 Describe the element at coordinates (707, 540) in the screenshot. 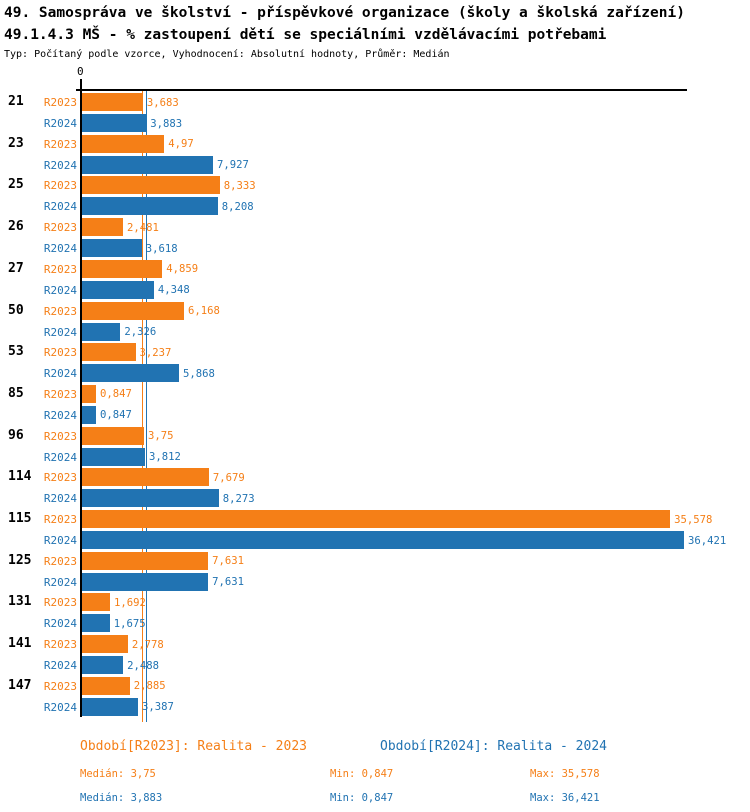

I see `value-label-r2024: 36,421` at that location.